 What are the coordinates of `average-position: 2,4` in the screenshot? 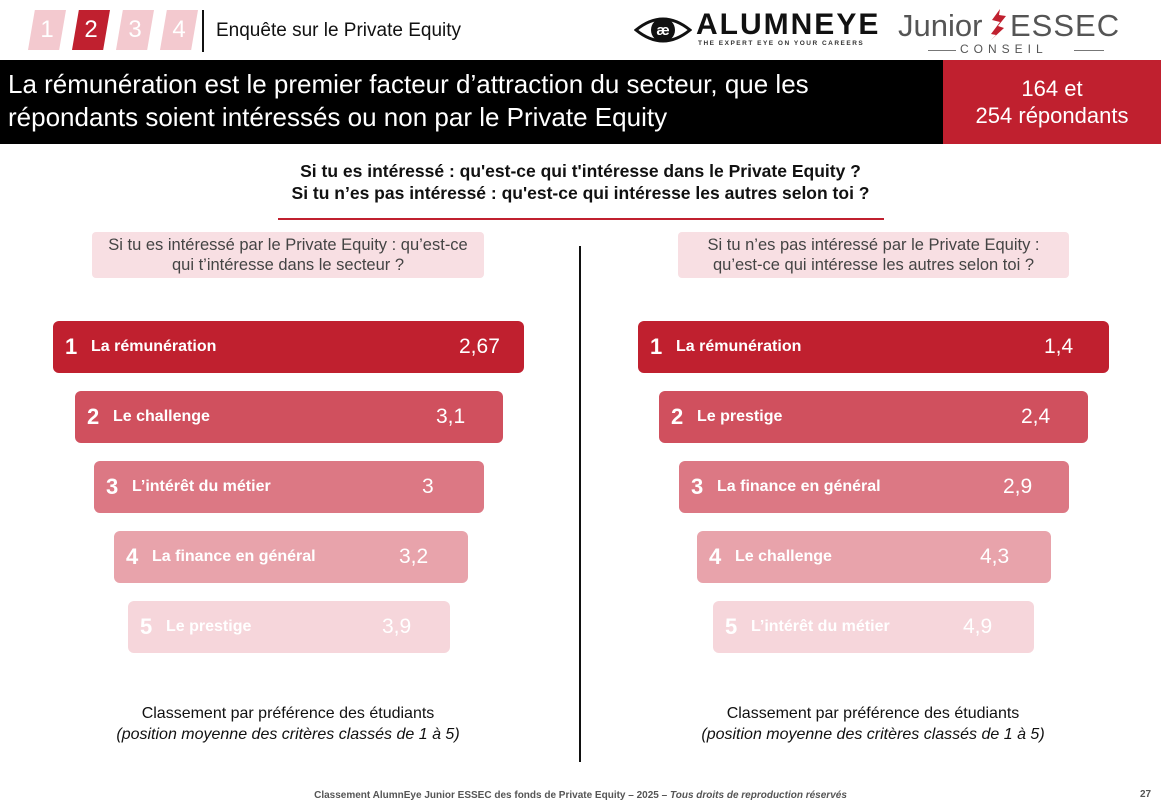 It's located at (1036, 416).